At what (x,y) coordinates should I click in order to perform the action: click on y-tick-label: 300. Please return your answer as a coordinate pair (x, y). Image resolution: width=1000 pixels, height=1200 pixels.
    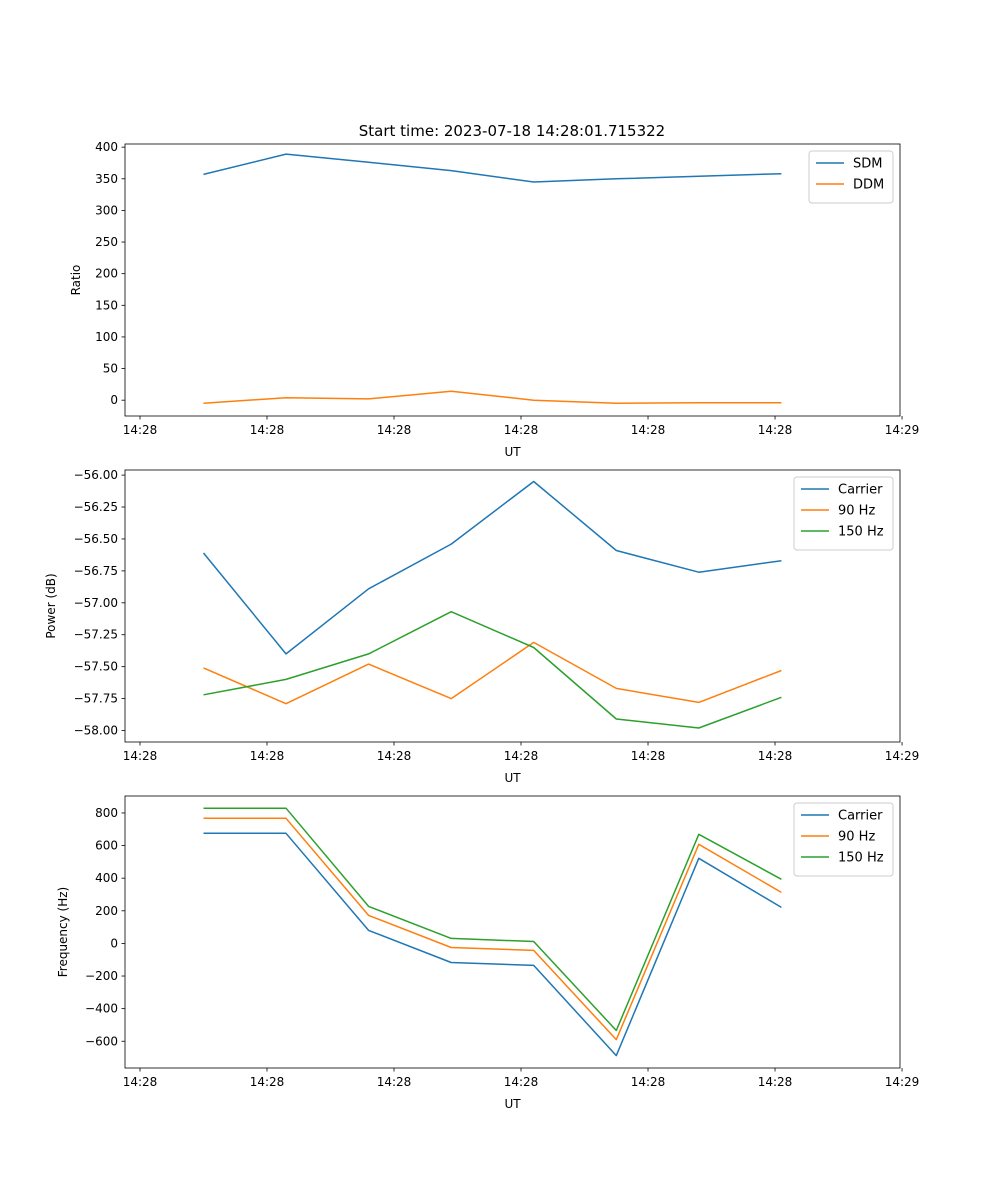
    Looking at the image, I should click on (106, 210).